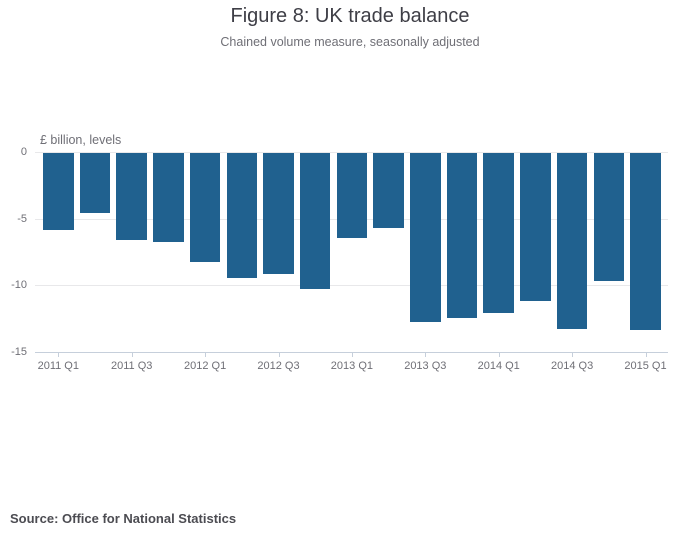  I want to click on y-axis-unit-label: £ billion, levels, so click(81, 140).